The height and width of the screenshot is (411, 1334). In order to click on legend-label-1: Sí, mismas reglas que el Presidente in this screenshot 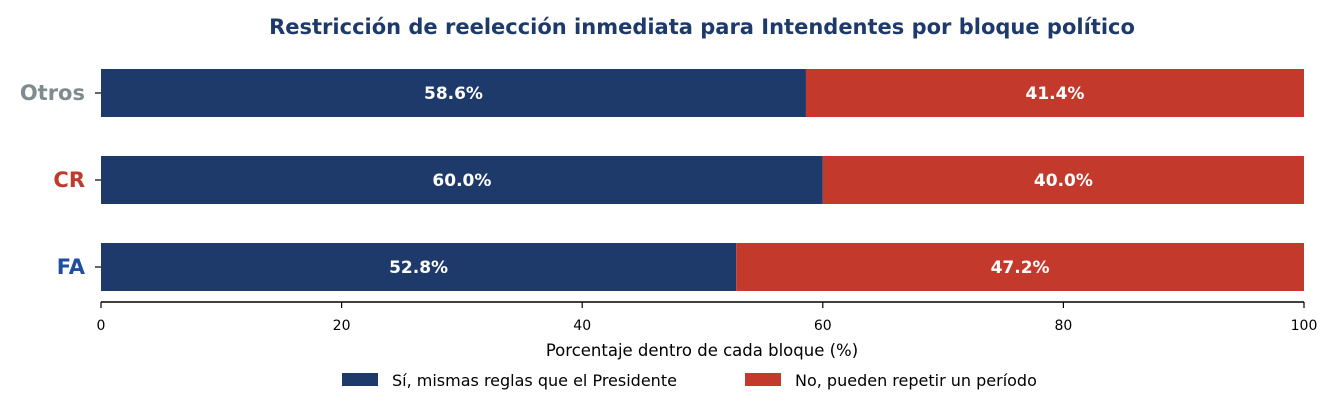, I will do `click(534, 380)`.